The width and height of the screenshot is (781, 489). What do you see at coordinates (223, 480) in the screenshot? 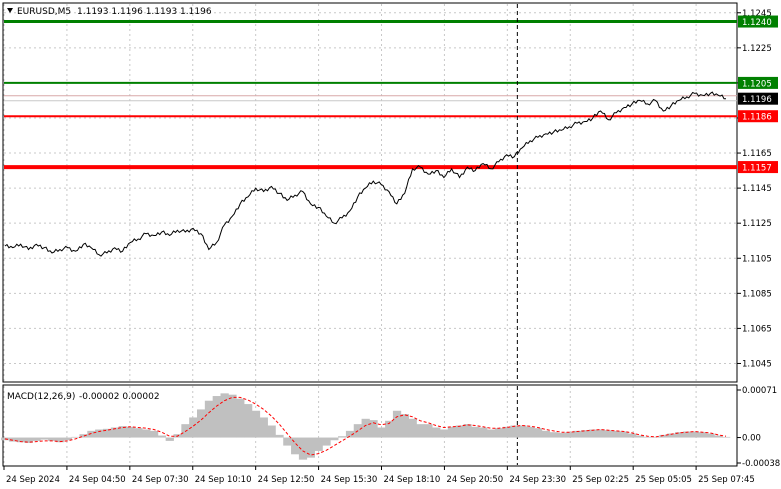
I see `x-tick-label: 24 Sep 10:10` at bounding box center [223, 480].